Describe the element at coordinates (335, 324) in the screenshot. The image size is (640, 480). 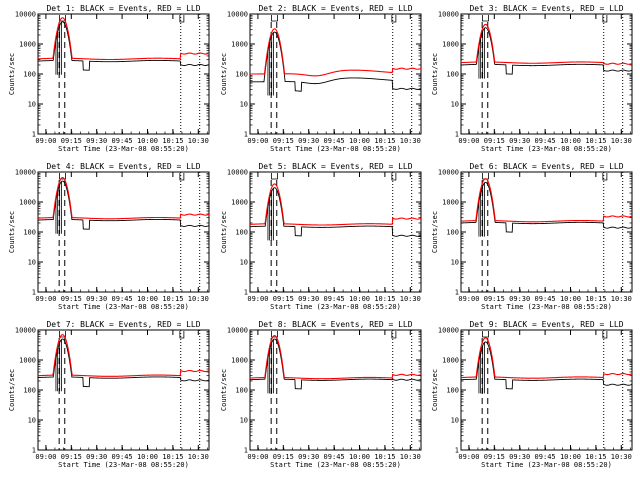
I see `panel-title: Det 8: BLACK = Events, RED = LLD` at that location.